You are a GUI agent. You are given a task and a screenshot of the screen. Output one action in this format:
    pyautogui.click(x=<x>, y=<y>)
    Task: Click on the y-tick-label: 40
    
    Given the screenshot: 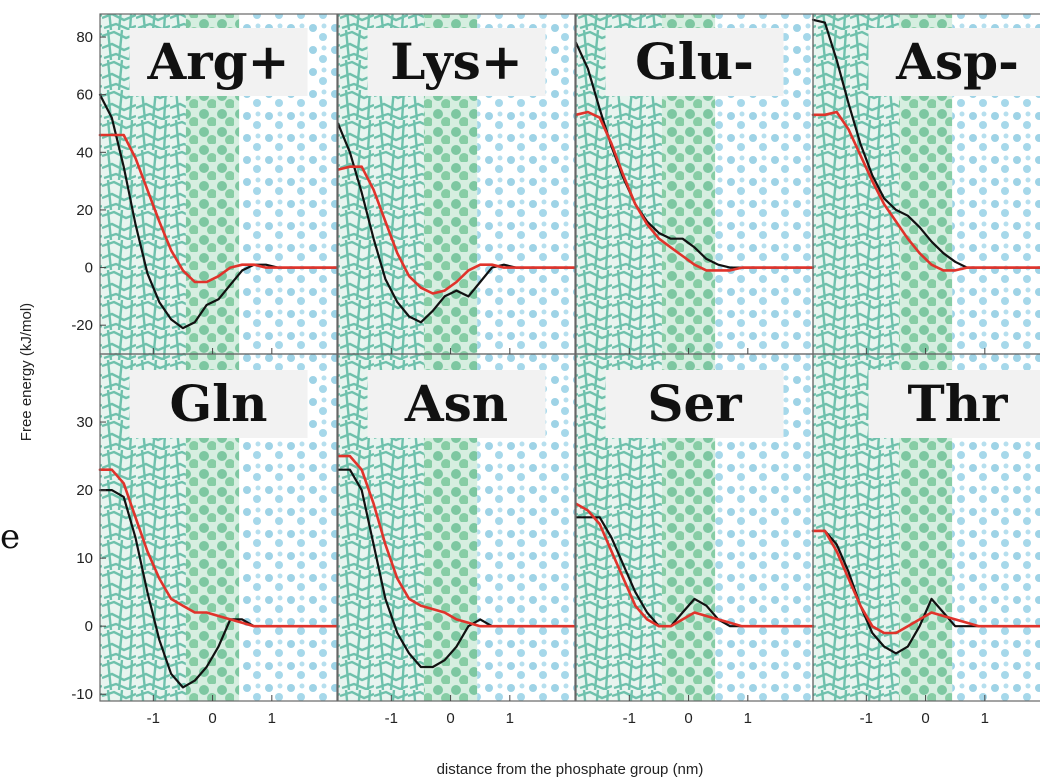 What is the action you would take?
    pyautogui.click(x=84, y=152)
    